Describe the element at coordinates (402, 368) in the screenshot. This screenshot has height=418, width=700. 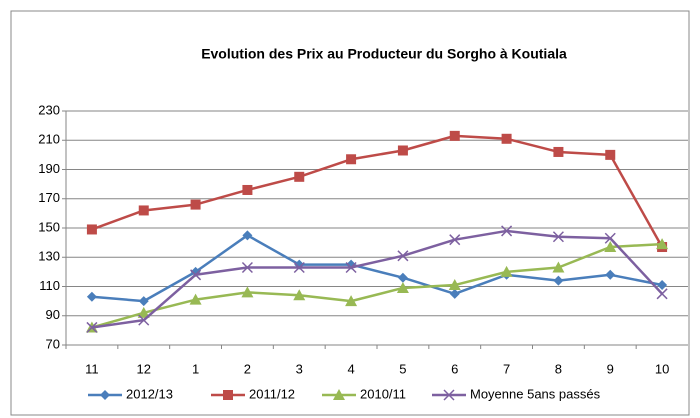
I see `x-tick-label: 5` at that location.